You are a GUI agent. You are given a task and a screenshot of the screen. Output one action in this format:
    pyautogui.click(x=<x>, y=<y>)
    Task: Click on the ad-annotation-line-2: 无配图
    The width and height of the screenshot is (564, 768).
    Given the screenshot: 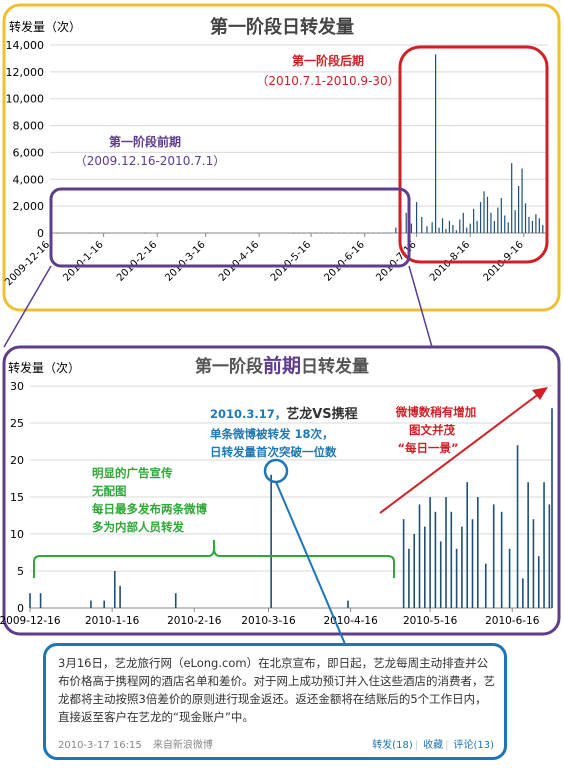 What is the action you would take?
    pyautogui.click(x=109, y=491)
    